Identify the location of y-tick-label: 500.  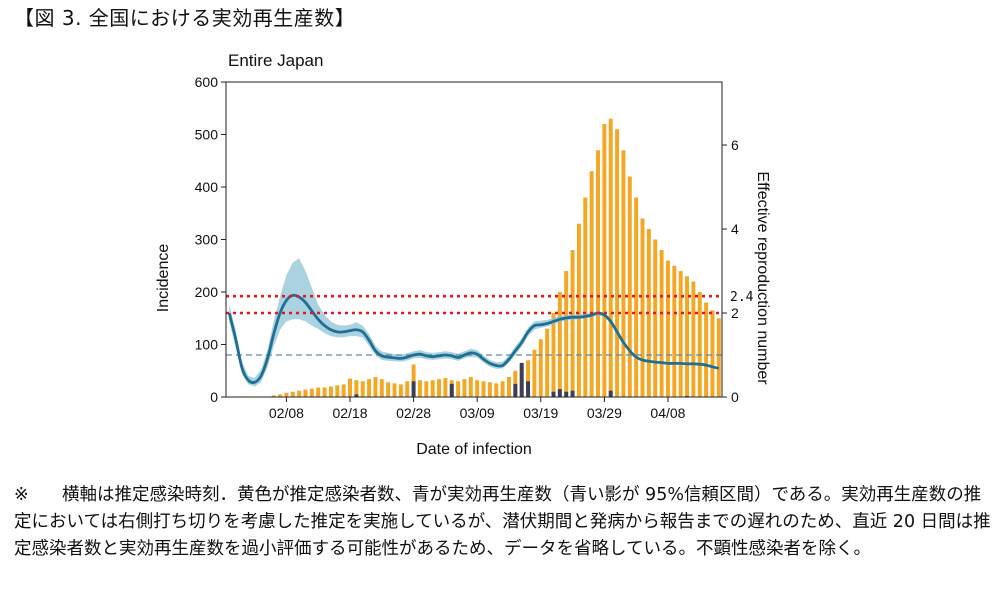
(207, 135).